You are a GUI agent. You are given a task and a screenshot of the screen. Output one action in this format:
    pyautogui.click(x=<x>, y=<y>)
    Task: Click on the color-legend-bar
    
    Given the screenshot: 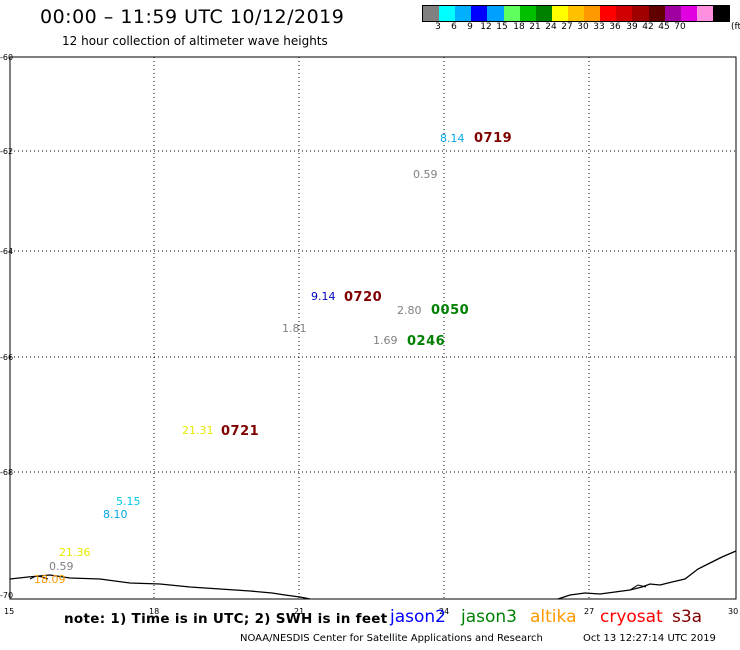 What is the action you would take?
    pyautogui.click(x=576, y=13)
    